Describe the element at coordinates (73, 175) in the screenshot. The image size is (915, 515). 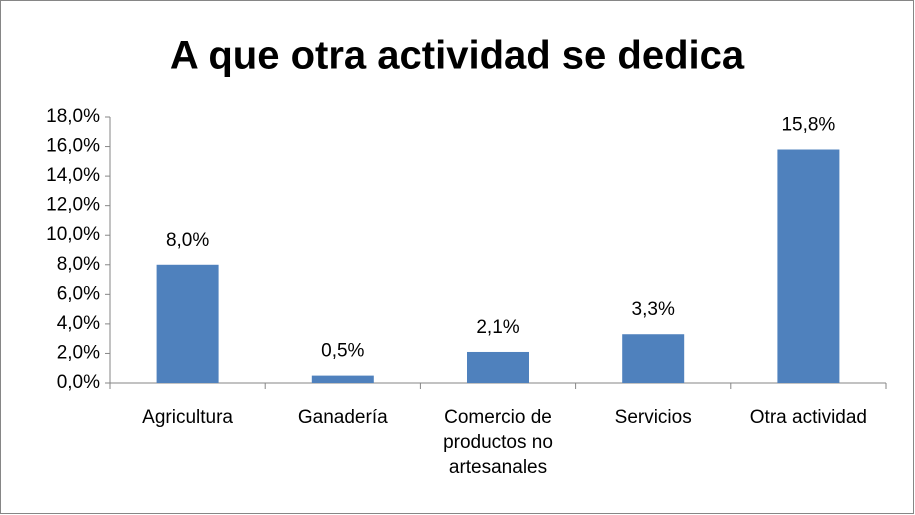
I see `y-tick-label: 14,0%` at that location.